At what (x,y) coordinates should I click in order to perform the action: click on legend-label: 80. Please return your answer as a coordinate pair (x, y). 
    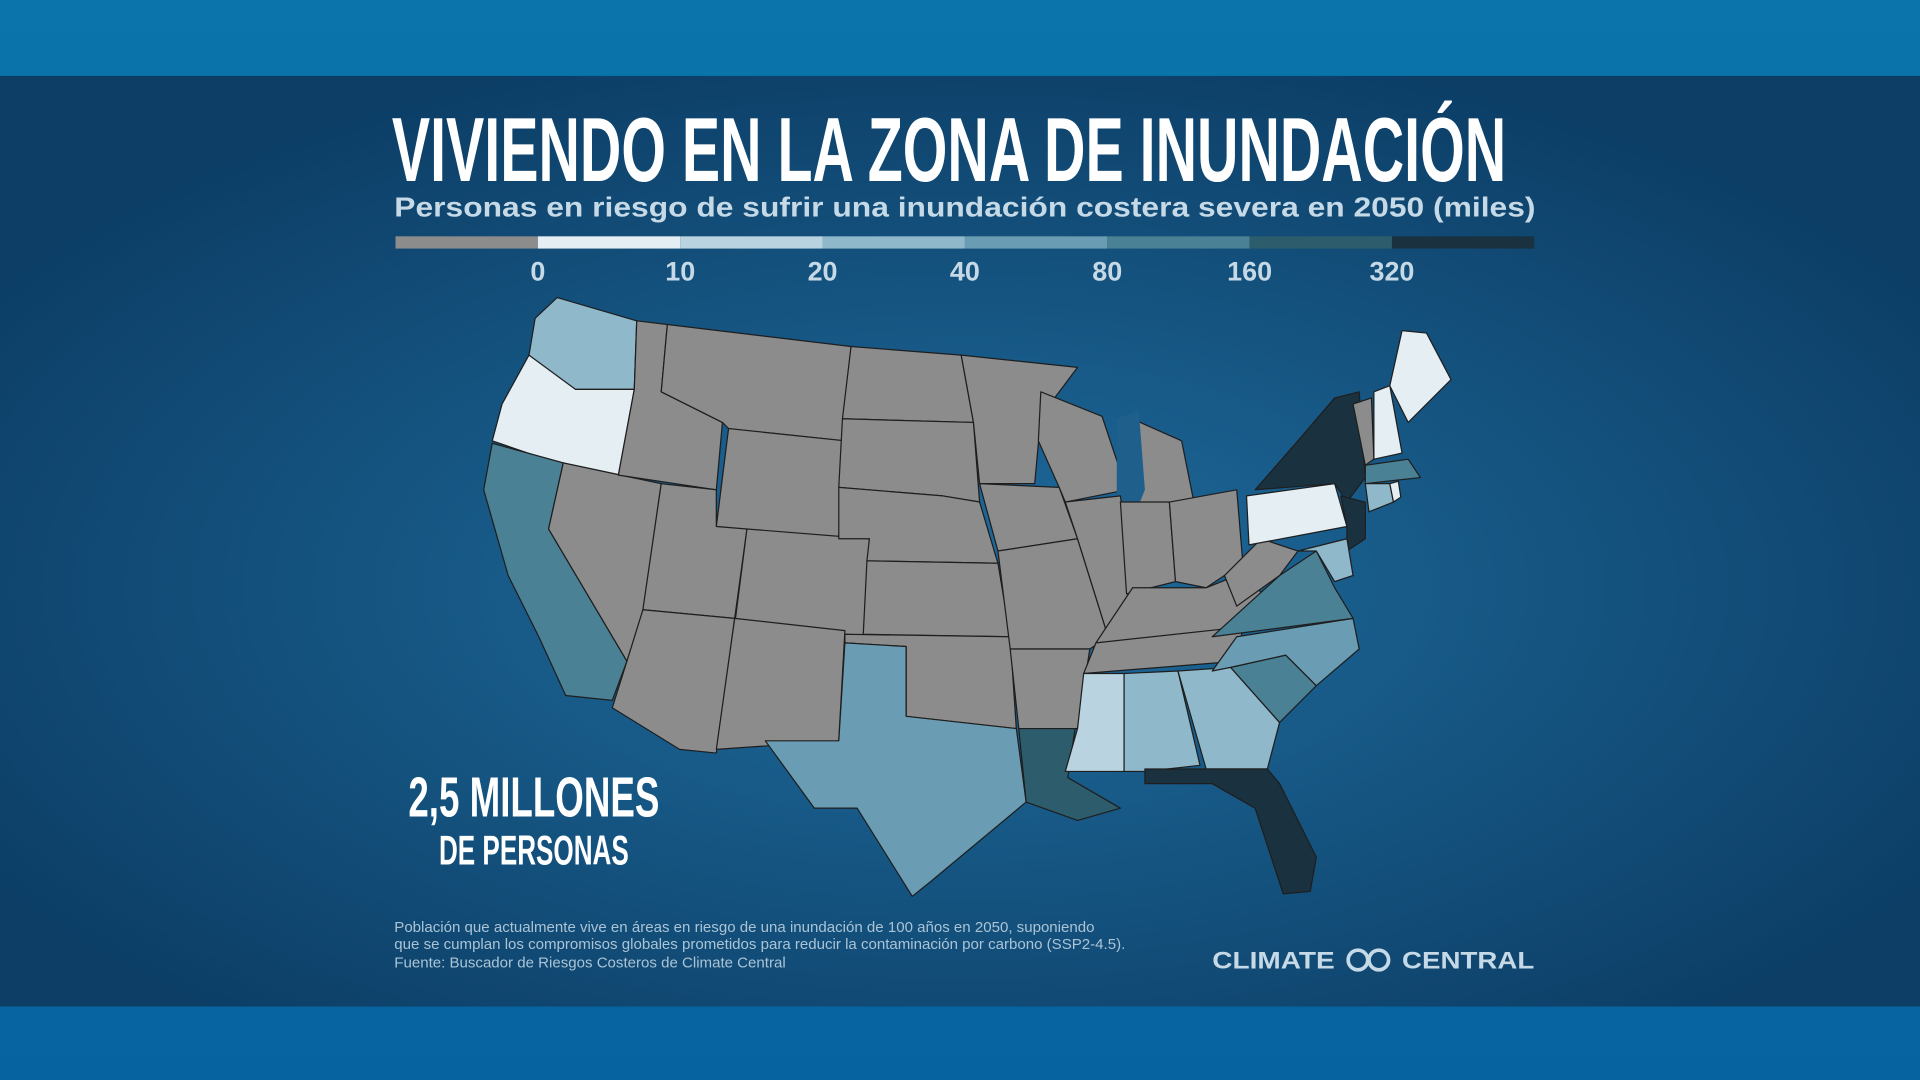
    Looking at the image, I should click on (1107, 271).